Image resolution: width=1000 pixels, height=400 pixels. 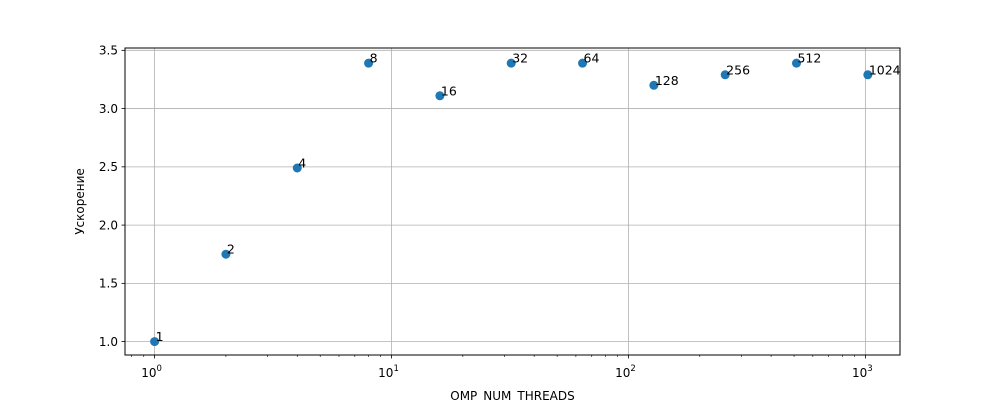 What do you see at coordinates (632, 369) in the screenshot?
I see `x-tick-exponent: 2` at bounding box center [632, 369].